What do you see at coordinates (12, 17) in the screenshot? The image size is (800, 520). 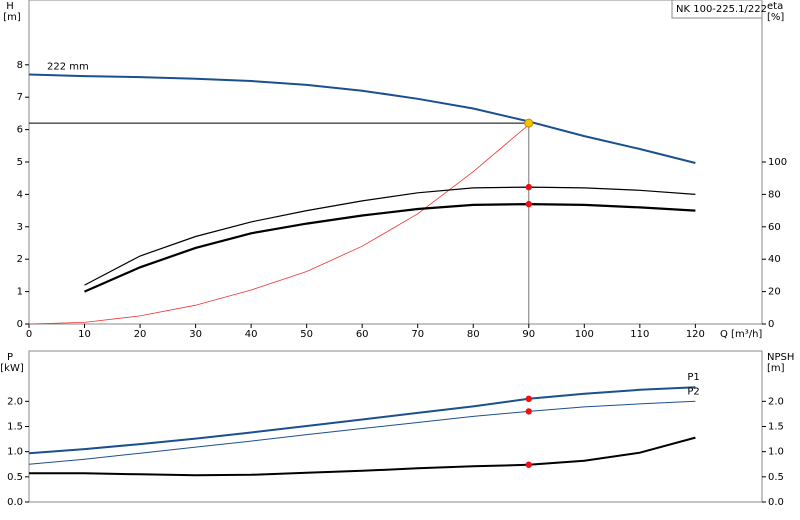 I see `y-axis-unit: [m]` at bounding box center [12, 17].